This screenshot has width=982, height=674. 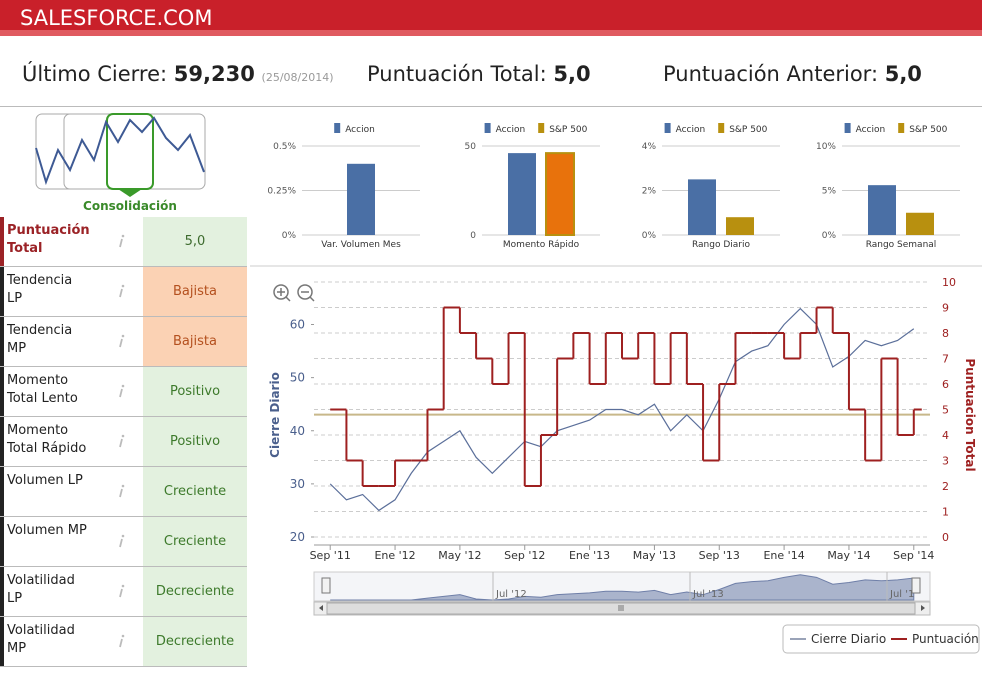 I want to click on y2-tick-label: 3, so click(x=945, y=461).